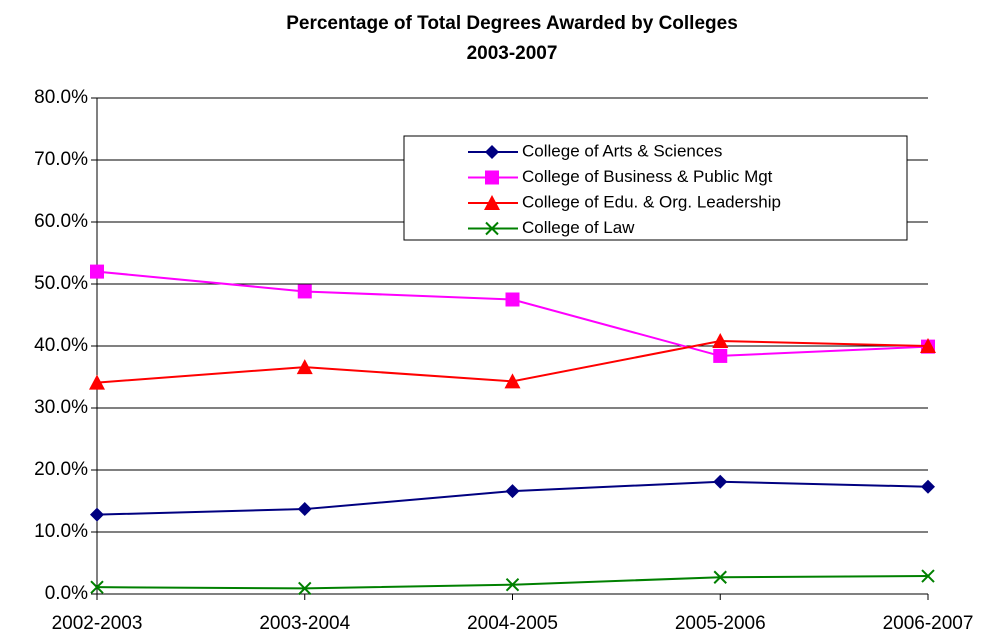 This screenshot has height=640, width=990. Describe the element at coordinates (647, 176) in the screenshot. I see `legend-label: College of Business & Public Mgt` at that location.